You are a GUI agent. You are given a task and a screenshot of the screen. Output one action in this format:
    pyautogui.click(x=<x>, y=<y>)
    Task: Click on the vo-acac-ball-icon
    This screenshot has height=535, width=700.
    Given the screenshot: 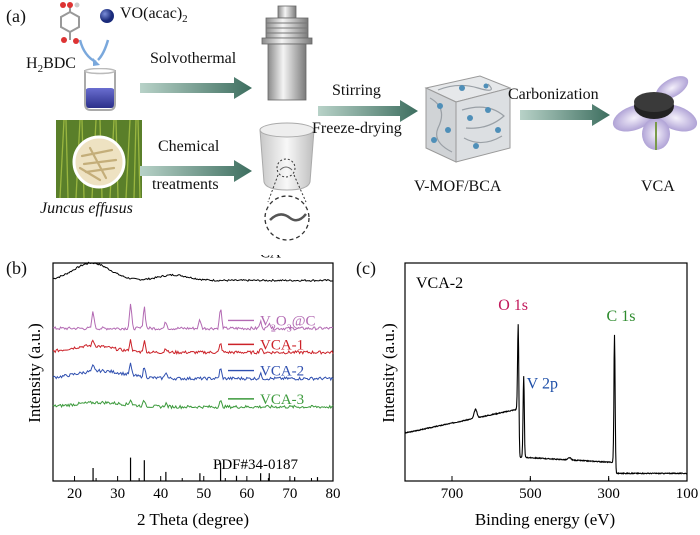 What is the action you would take?
    pyautogui.click(x=107, y=16)
    